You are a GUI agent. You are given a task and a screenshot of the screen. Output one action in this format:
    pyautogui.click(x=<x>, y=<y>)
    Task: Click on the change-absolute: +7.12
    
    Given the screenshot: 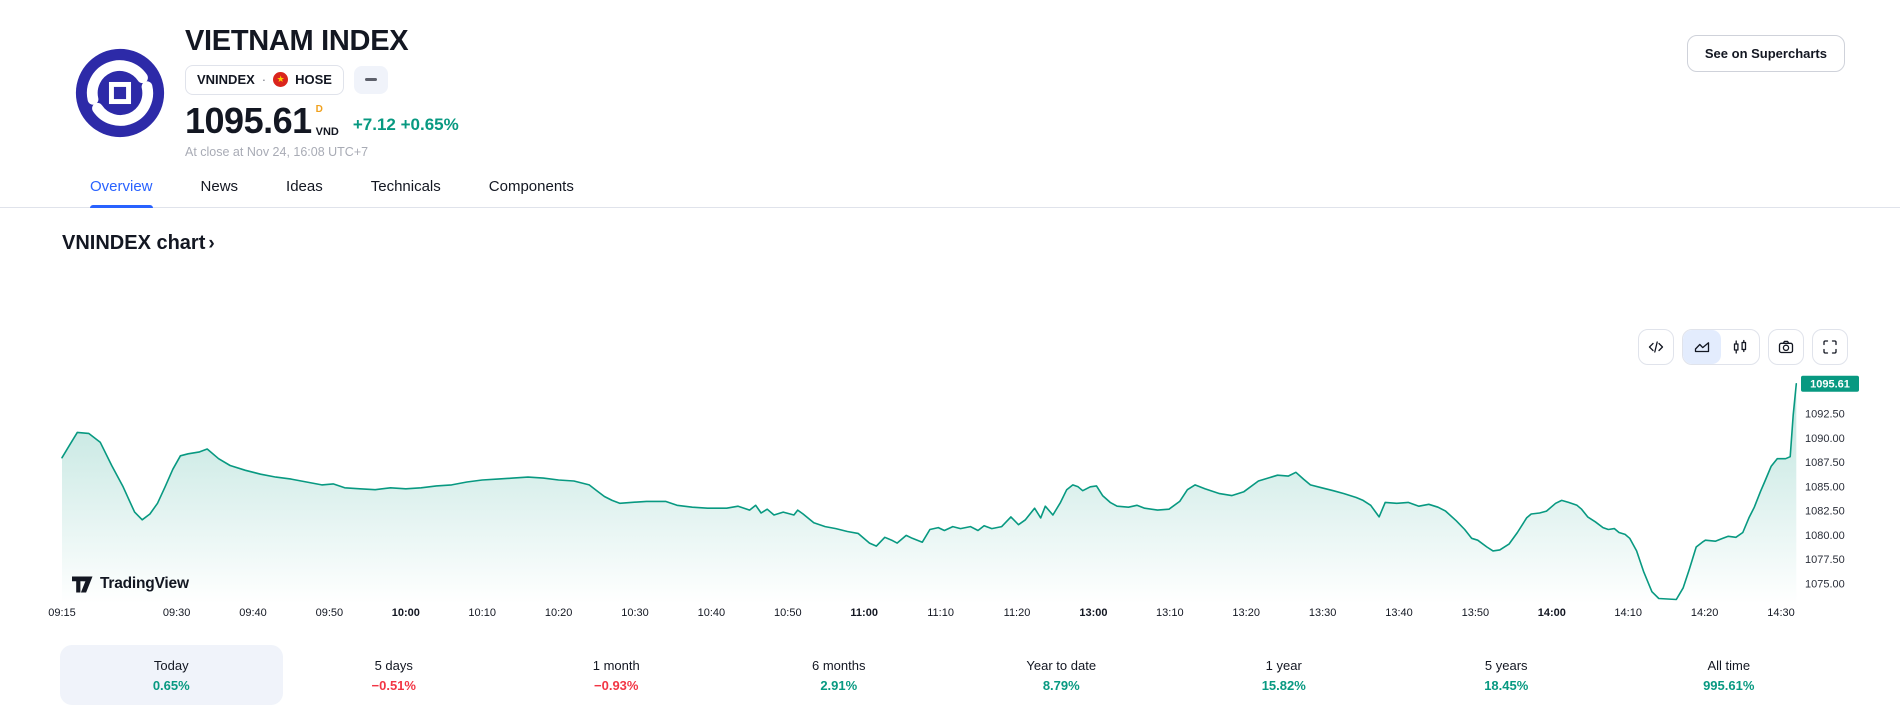 What is the action you would take?
    pyautogui.click(x=374, y=125)
    